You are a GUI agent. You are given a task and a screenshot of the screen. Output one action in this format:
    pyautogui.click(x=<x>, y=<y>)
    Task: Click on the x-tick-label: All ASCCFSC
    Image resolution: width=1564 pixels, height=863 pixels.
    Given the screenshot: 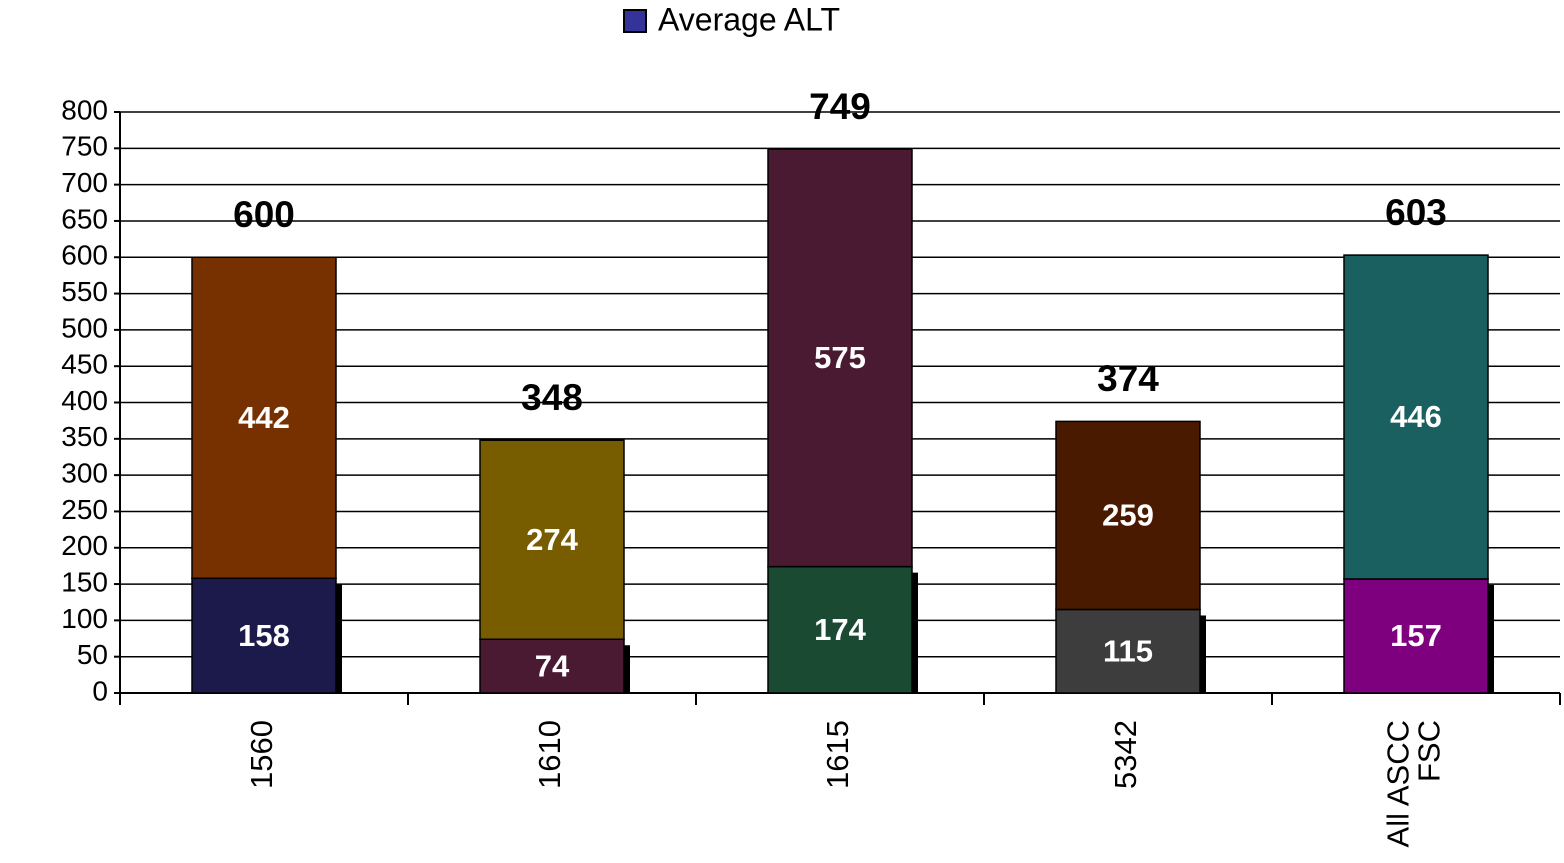 What is the action you would take?
    pyautogui.click(x=1414, y=783)
    